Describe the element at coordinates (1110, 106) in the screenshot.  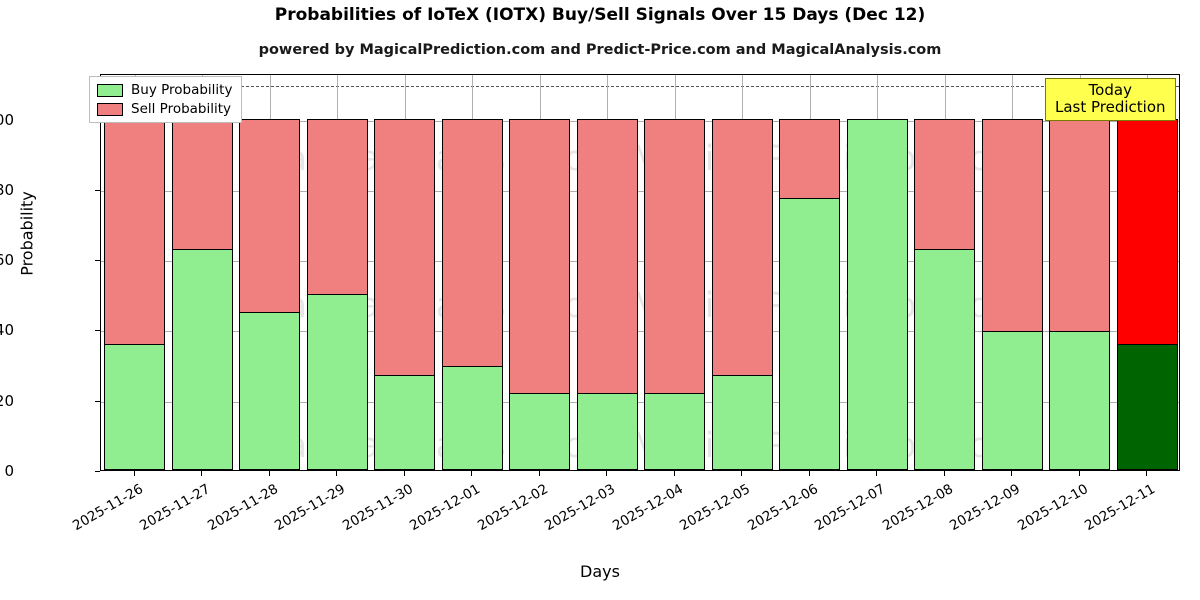
I see `today-annotation-line2: Last Prediction` at that location.